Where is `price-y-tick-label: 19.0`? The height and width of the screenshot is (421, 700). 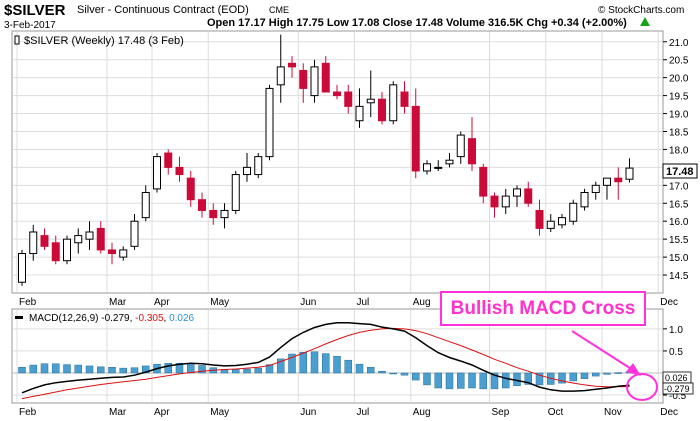 price-y-tick-label: 19.0 is located at coordinates (679, 115).